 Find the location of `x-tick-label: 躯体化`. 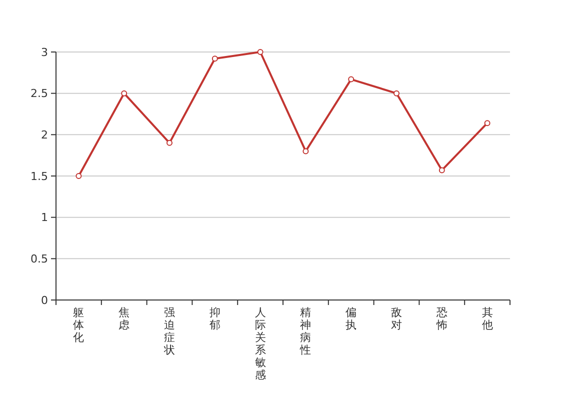

x-tick-label: 躯体化 is located at coordinates (78, 325).